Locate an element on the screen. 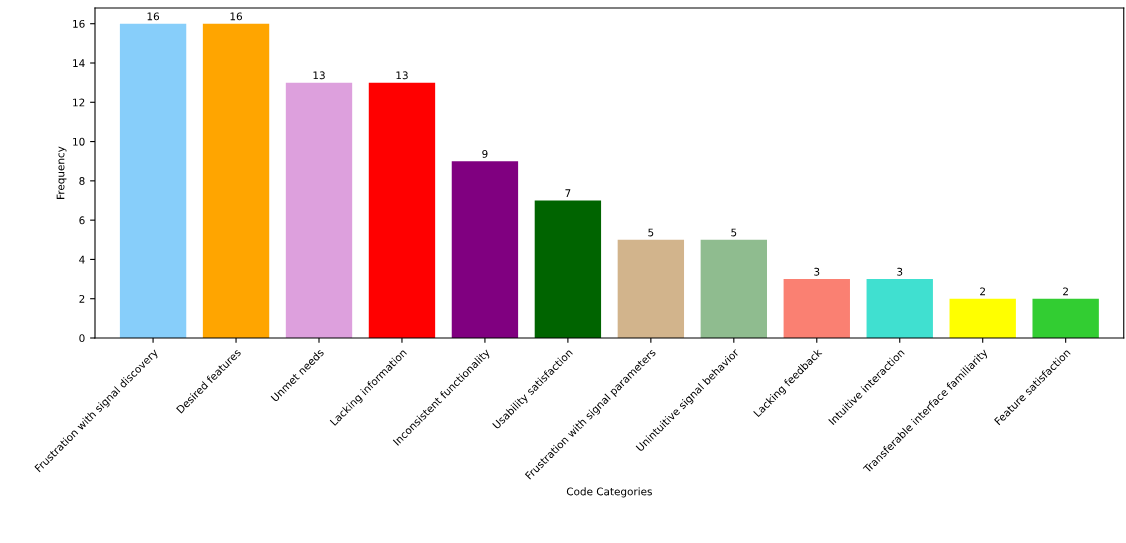  data-label: 9 is located at coordinates (485, 153).